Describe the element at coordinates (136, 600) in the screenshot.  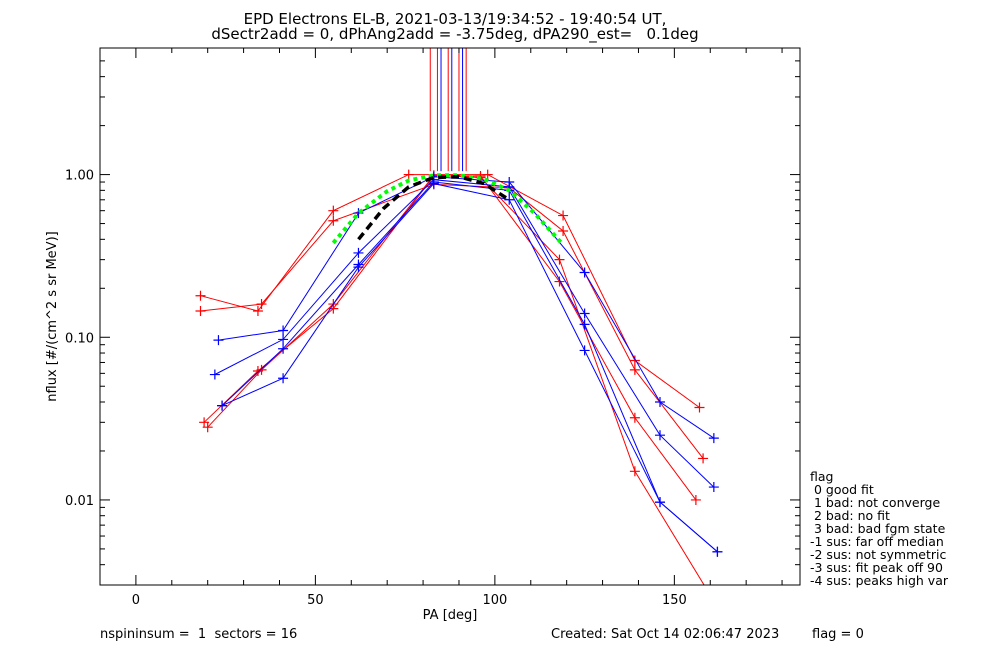
I see `x-tick-label: 0` at that location.